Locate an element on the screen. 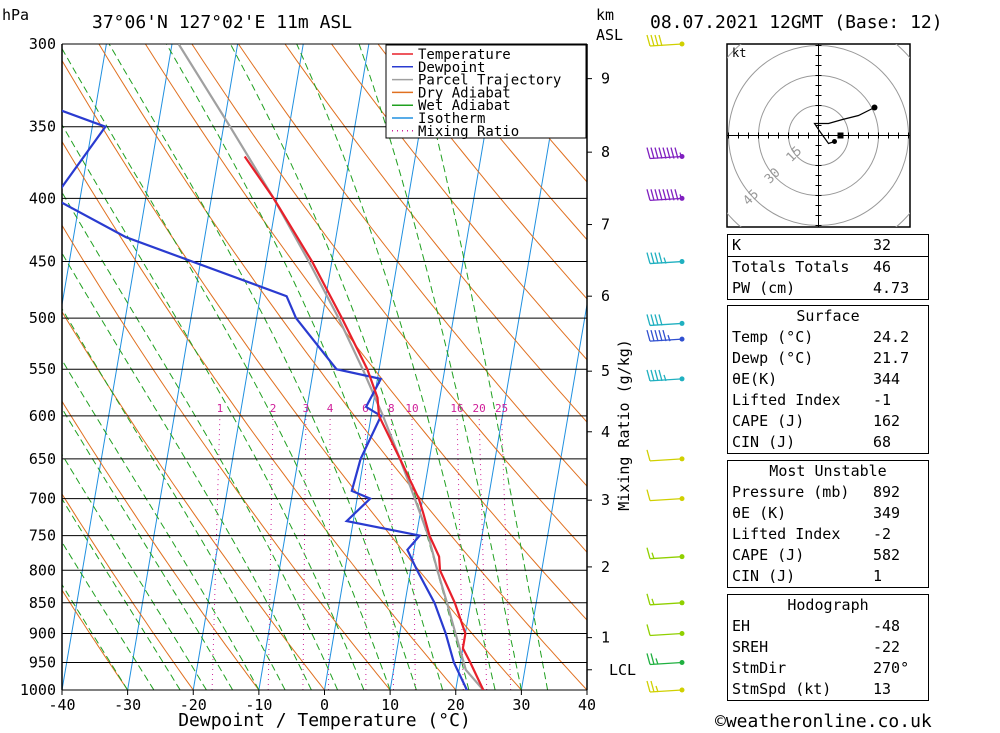 Image resolution: width=1000 pixels, height=733 pixels. datetime-label: 08.07.2021 12GMT (Base: 12) is located at coordinates (796, 22).